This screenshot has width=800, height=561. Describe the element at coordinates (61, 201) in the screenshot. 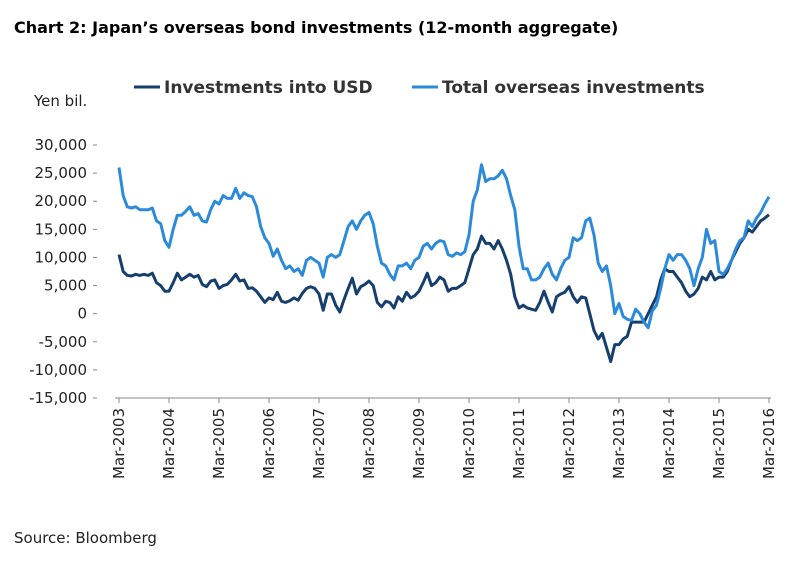

I see `y-tick-label: 20,000` at that location.